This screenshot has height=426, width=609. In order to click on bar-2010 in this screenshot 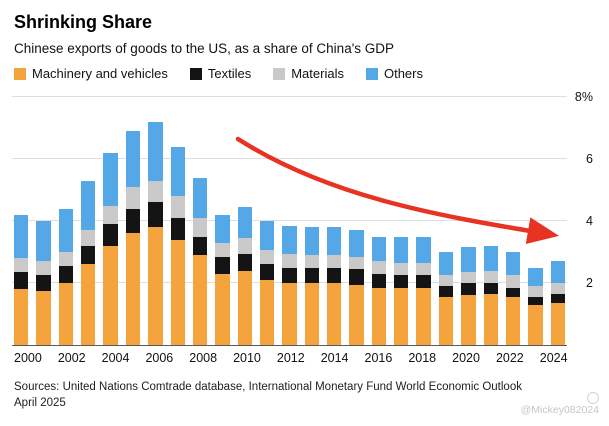, I will do `click(244, 221)`.